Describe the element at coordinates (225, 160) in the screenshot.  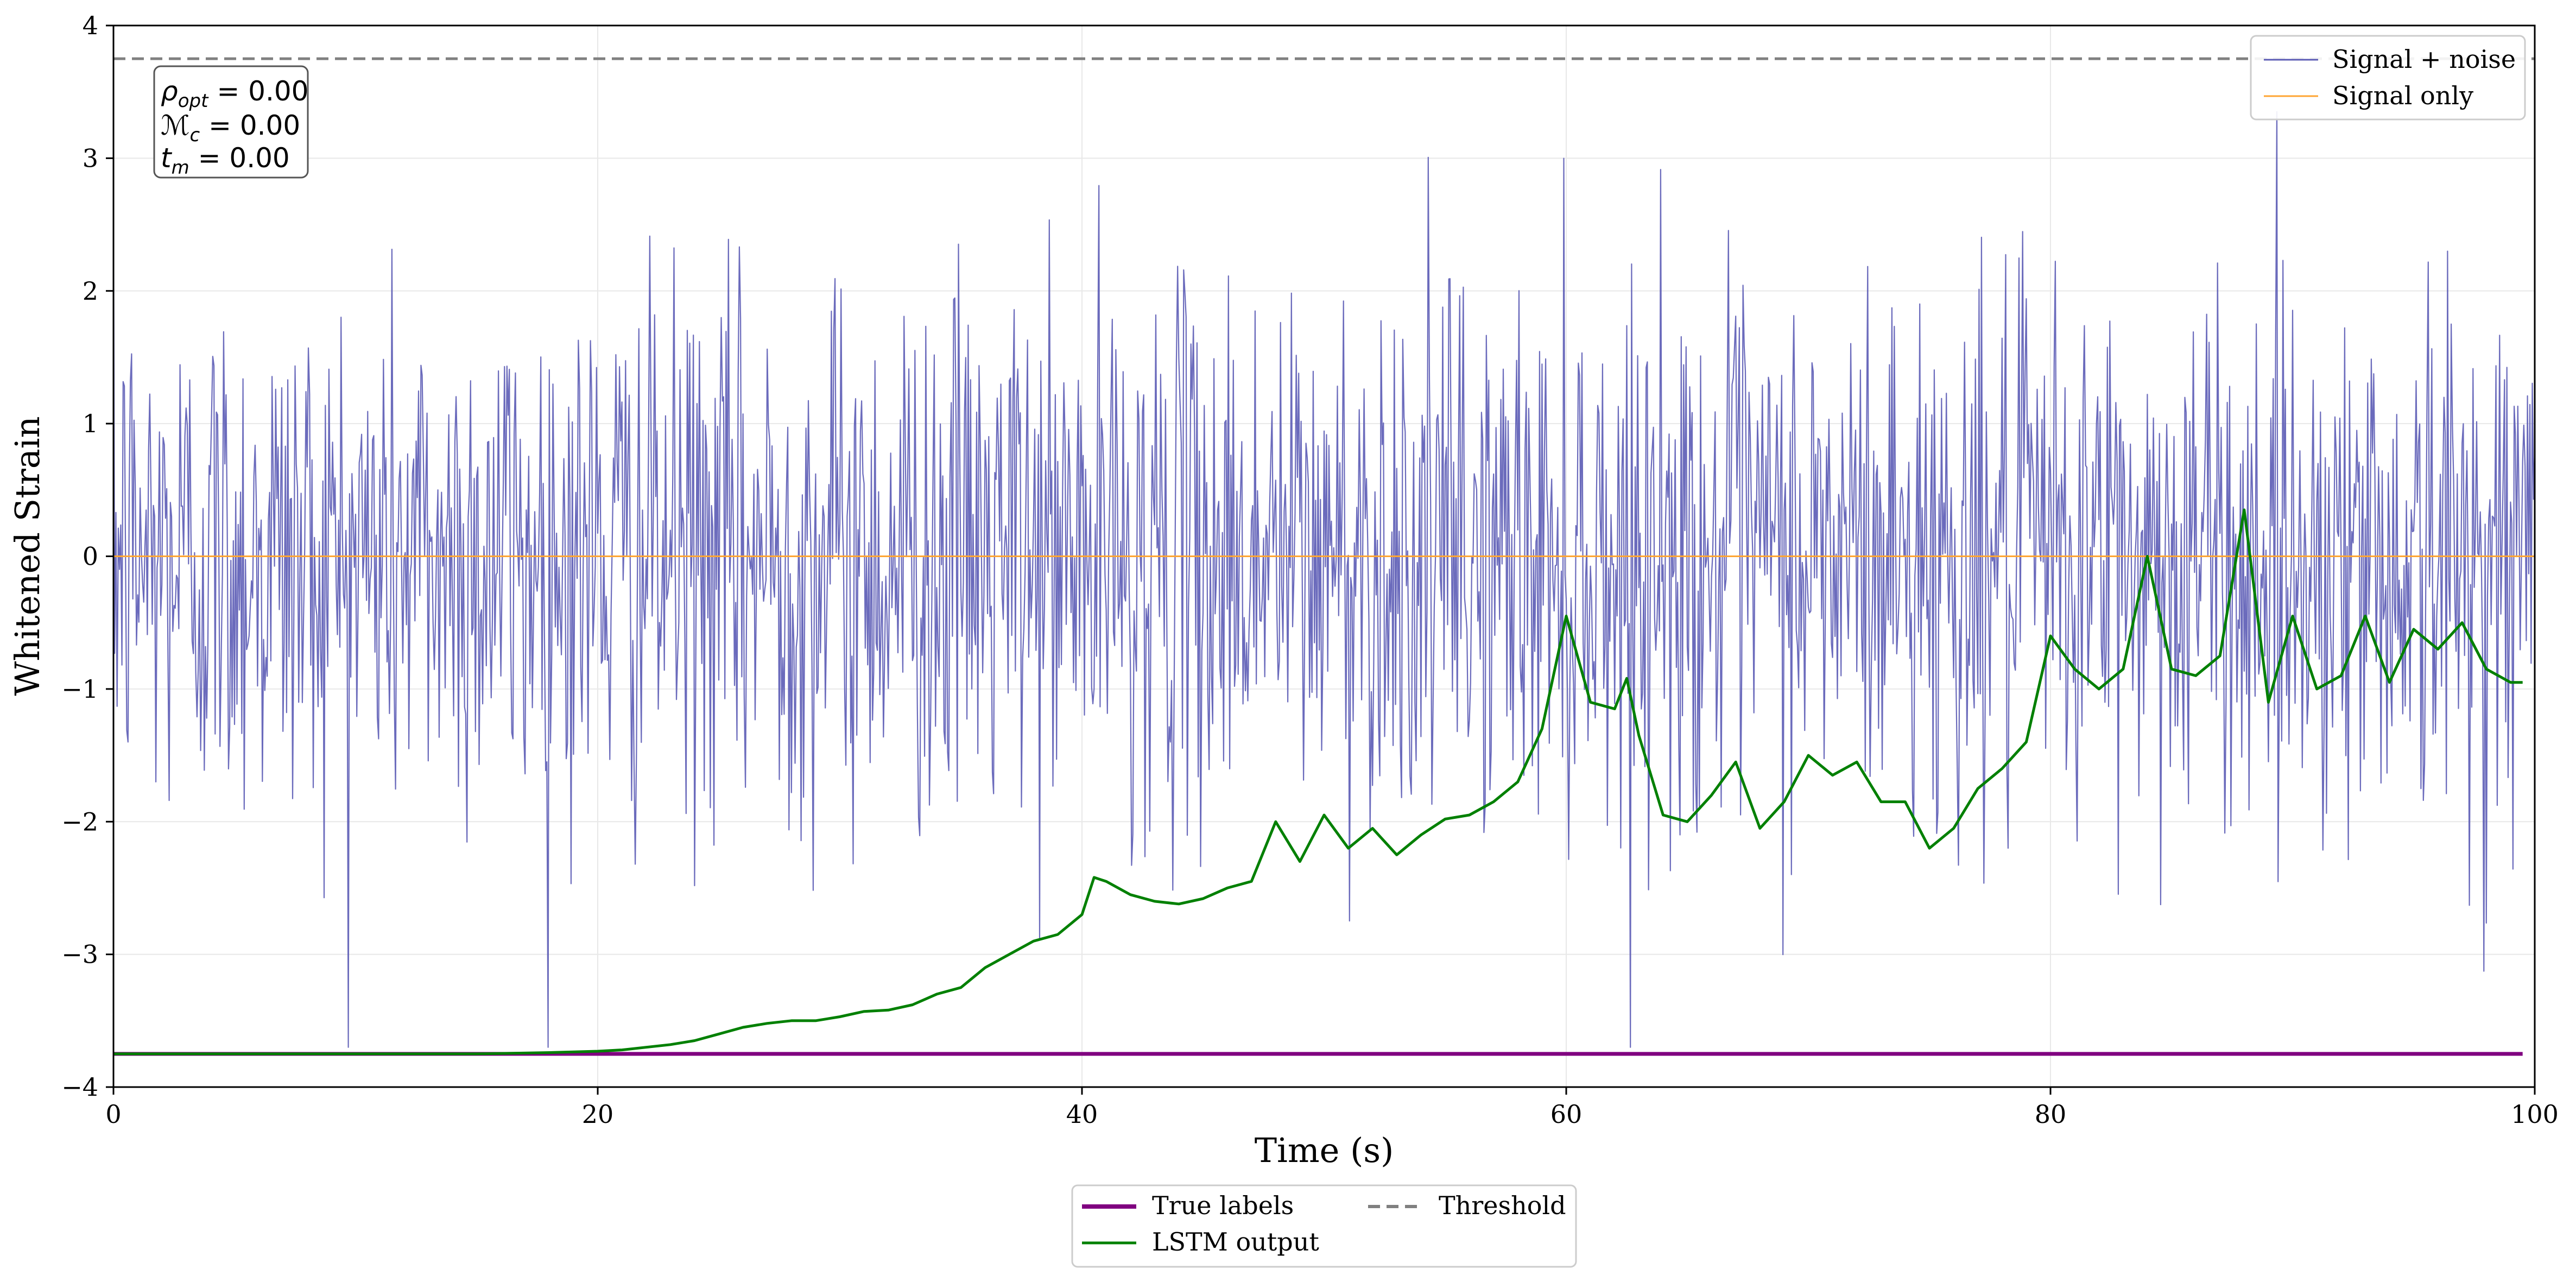
I see `annotation-tm: tm = 0.00` at that location.